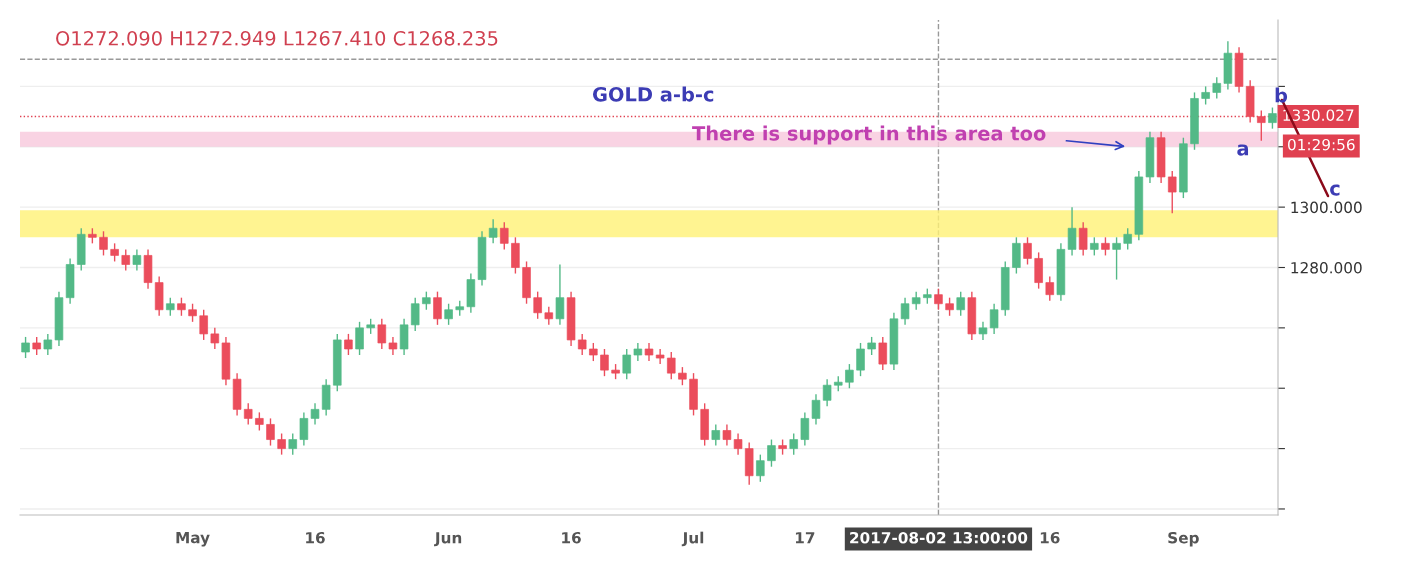  Describe the element at coordinates (1281, 95) in the screenshot. I see `annotation: b` at that location.